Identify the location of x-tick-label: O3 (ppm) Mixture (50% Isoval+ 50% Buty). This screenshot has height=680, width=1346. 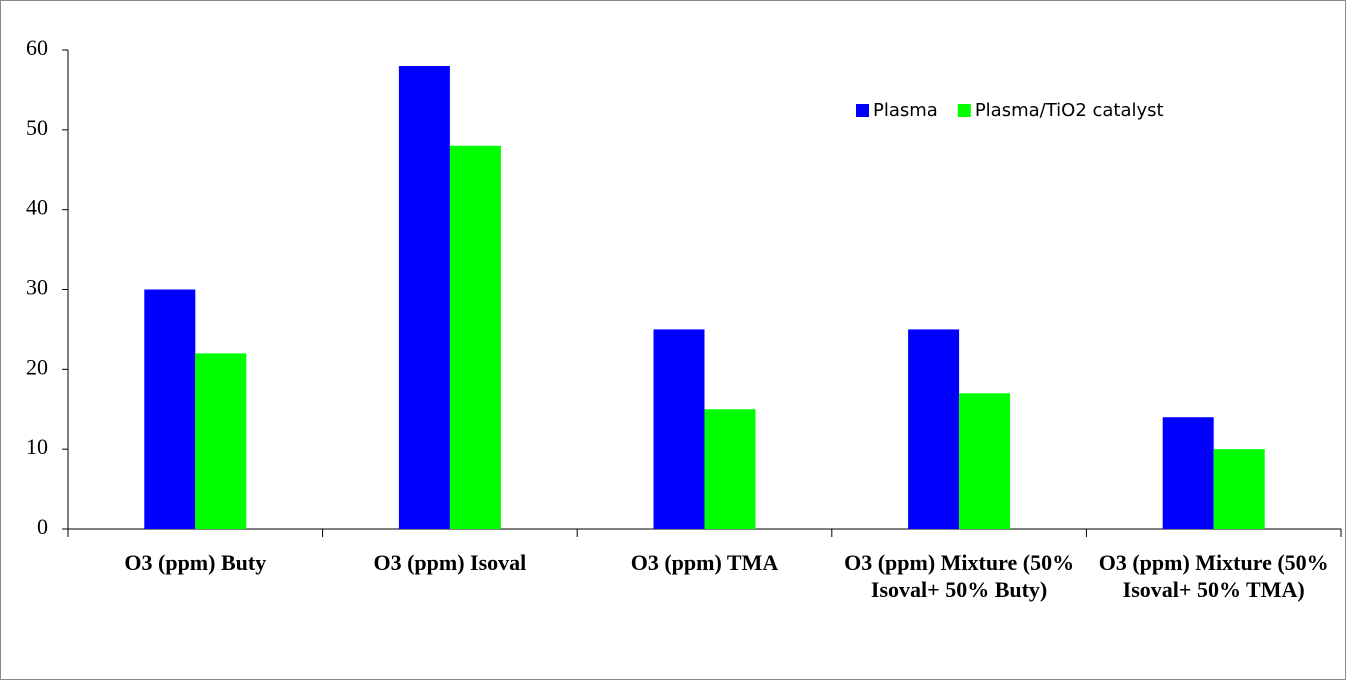
(959, 576).